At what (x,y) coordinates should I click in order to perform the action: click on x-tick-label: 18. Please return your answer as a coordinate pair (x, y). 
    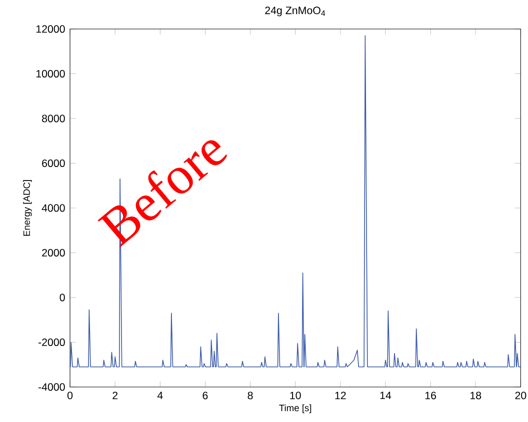
    Looking at the image, I should click on (476, 396).